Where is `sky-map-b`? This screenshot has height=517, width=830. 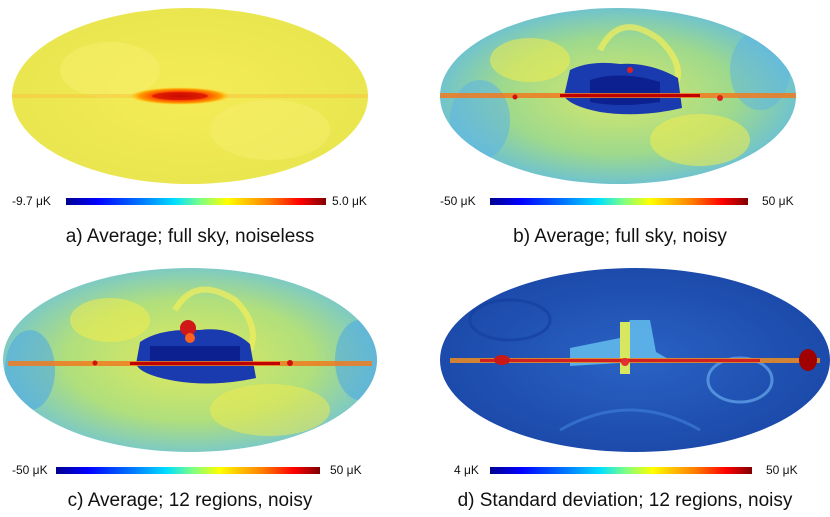 sky-map-b is located at coordinates (618, 96).